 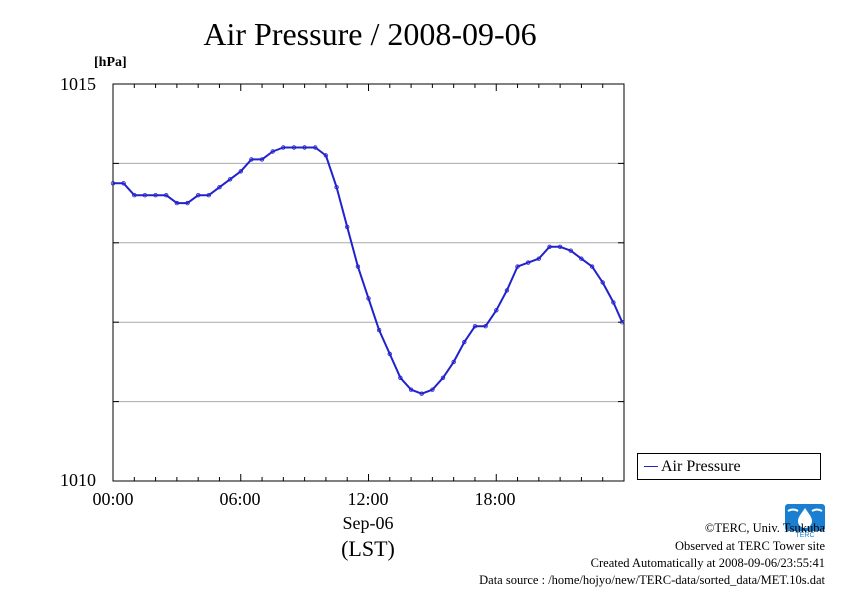 I want to click on x-date-label: Sep-06, so click(x=368, y=523).